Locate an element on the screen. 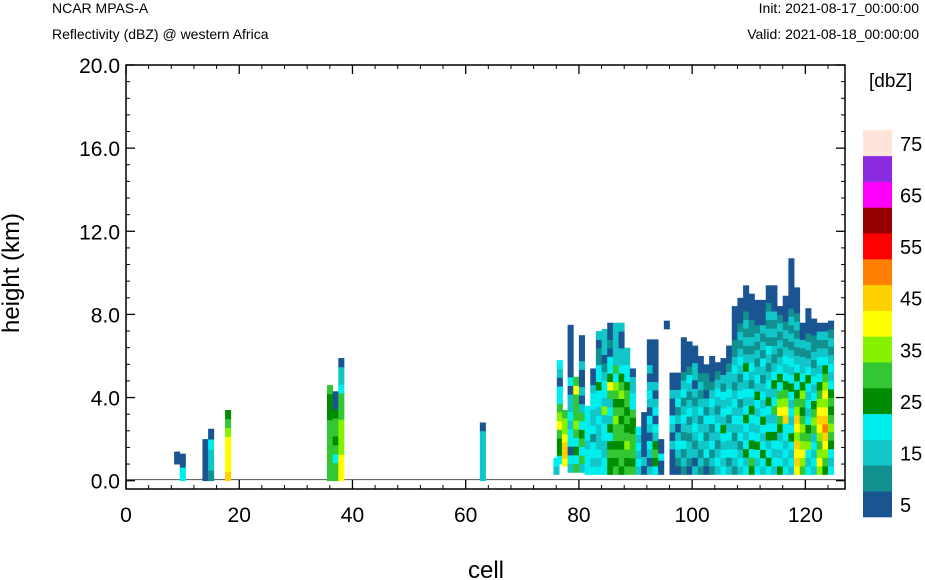  x-tick-label: 120 is located at coordinates (805, 515).